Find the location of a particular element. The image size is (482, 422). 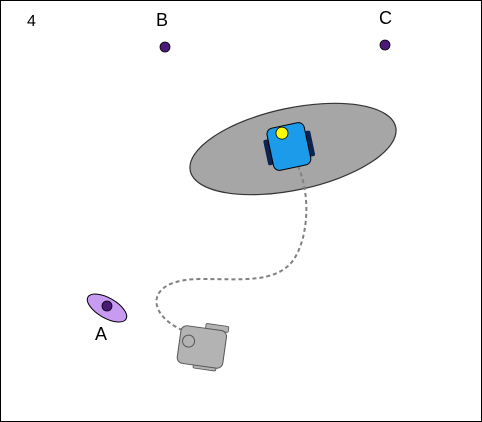

robot-path is located at coordinates (231, 249).